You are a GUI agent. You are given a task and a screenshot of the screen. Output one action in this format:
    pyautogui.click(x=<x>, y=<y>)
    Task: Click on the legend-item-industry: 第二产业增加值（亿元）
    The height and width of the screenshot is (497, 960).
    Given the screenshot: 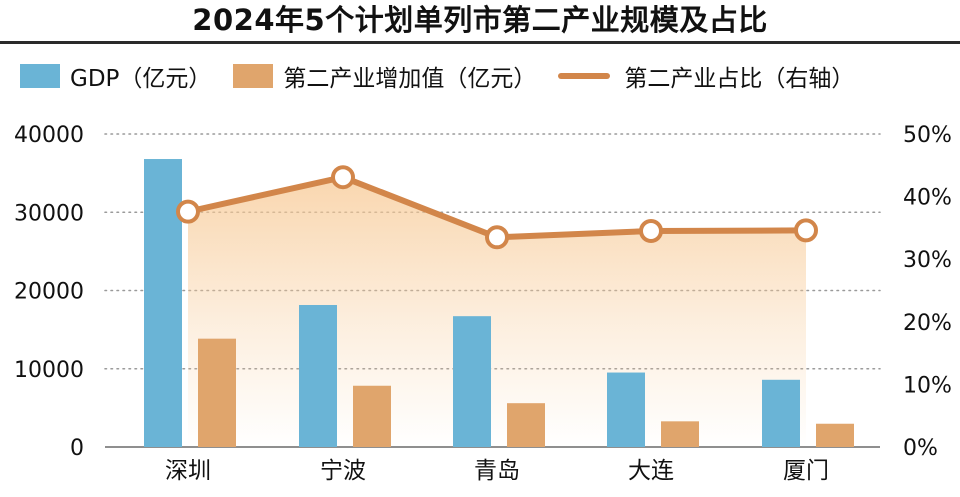 What is the action you would take?
    pyautogui.click(x=384, y=76)
    